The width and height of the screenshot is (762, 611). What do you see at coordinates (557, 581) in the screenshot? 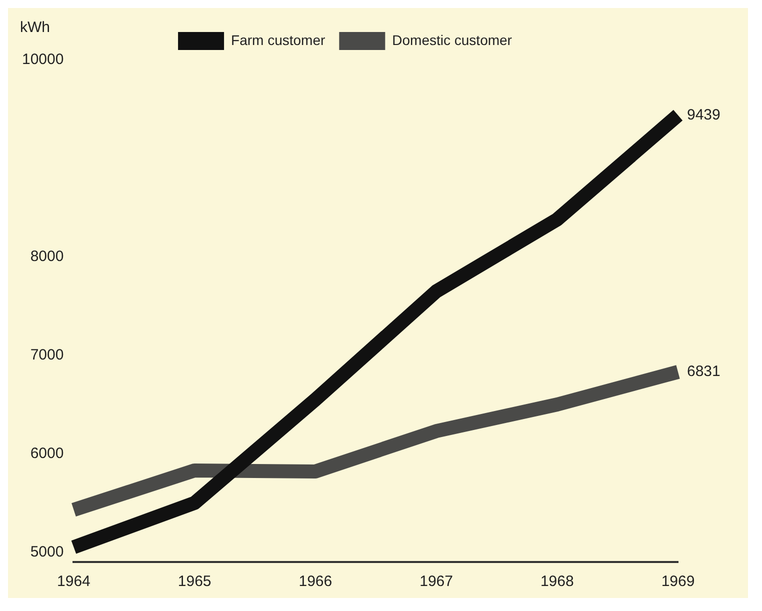
I see `x-tick-label: 1968` at bounding box center [557, 581].